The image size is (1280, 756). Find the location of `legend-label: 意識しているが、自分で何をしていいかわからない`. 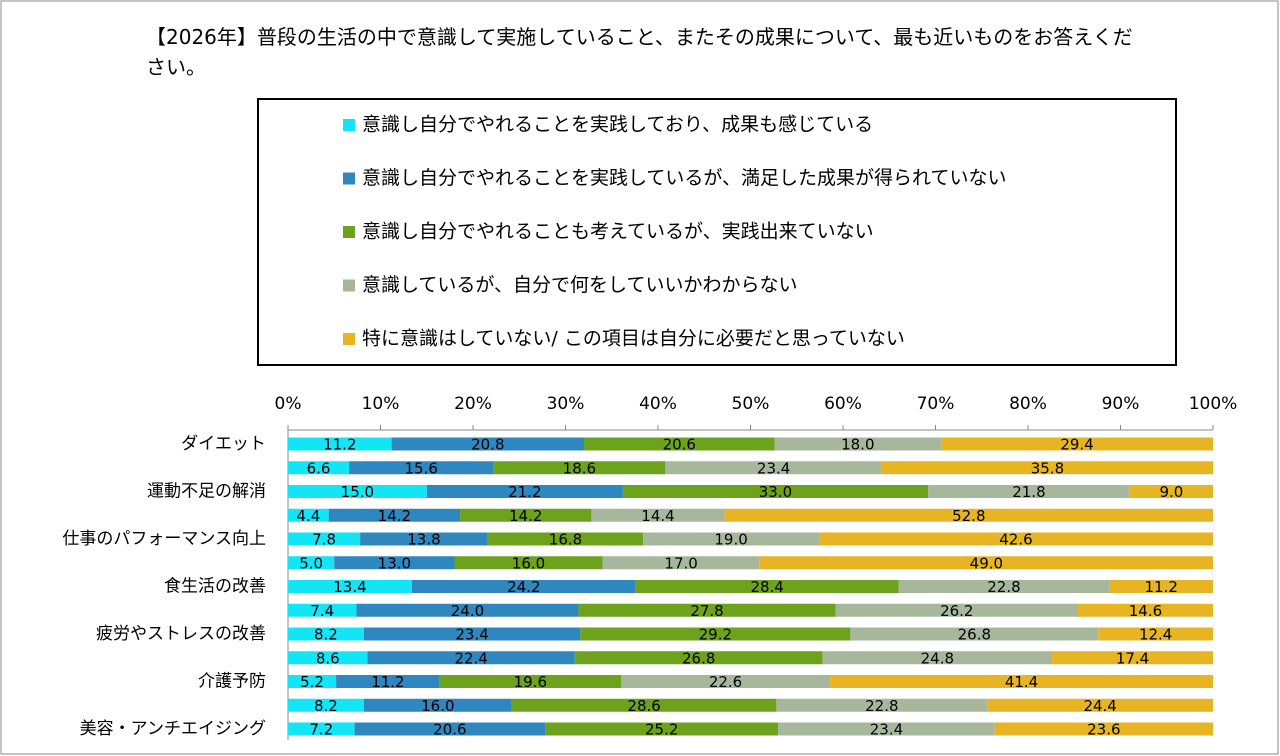

legend-label: 意識しているが、自分で何をしていいかわからない is located at coordinates (579, 285).